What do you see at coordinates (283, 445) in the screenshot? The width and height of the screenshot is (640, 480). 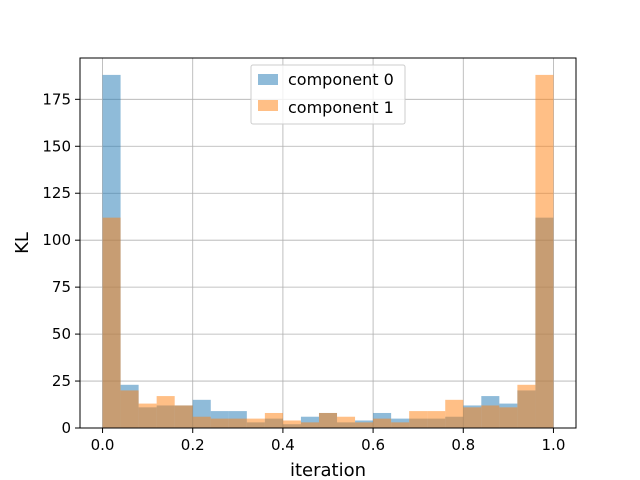 I see `x-tick-label: 0.4` at bounding box center [283, 445].